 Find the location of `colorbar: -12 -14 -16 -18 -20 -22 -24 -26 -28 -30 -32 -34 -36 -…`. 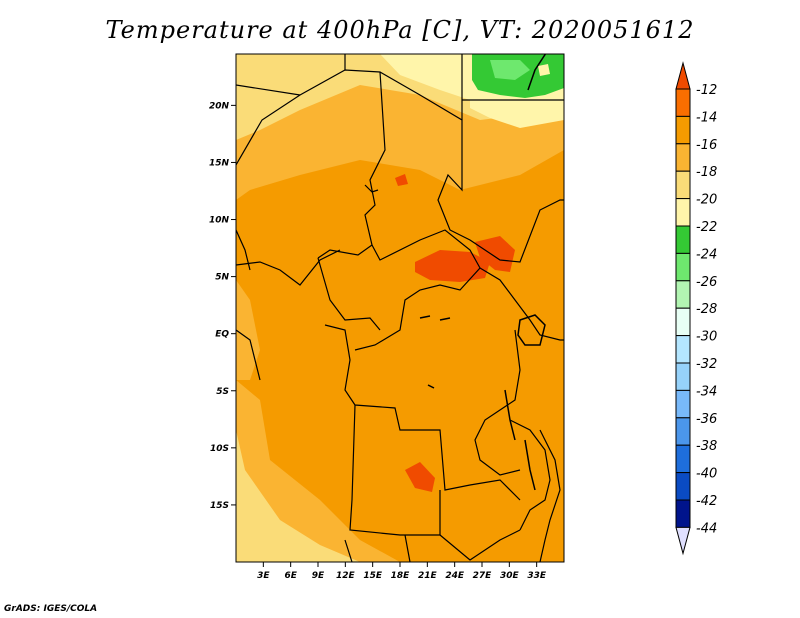

colorbar: -12 -14 -16 -18 -20 -22 -24 -26 -28 -30 -32 -34 -36 -… is located at coordinates (696, 308).